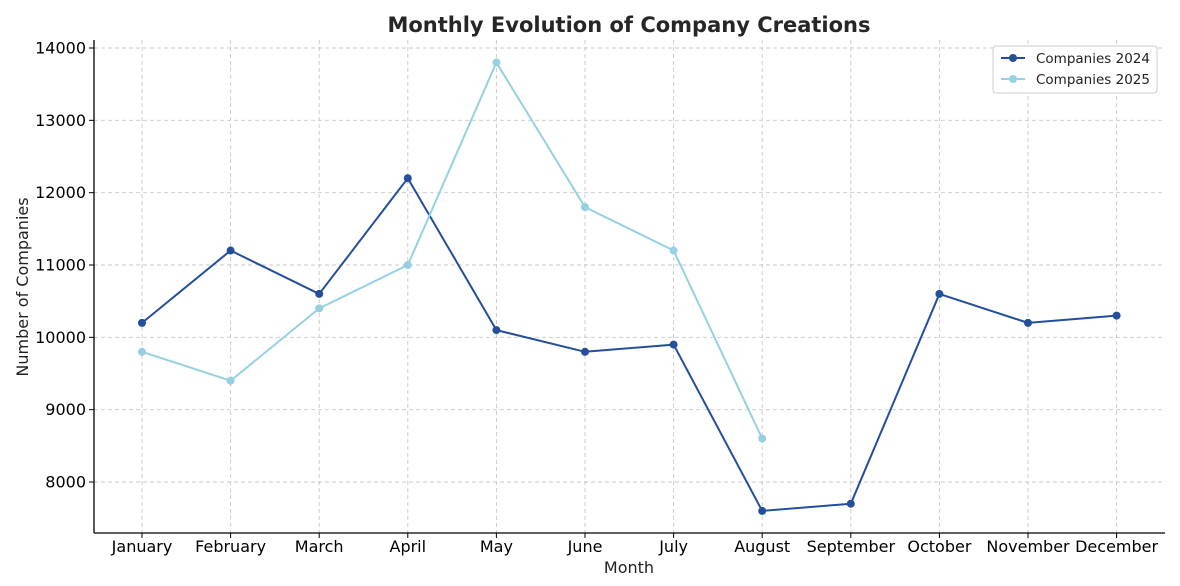  I want to click on x-tick-label: March, so click(319, 546).